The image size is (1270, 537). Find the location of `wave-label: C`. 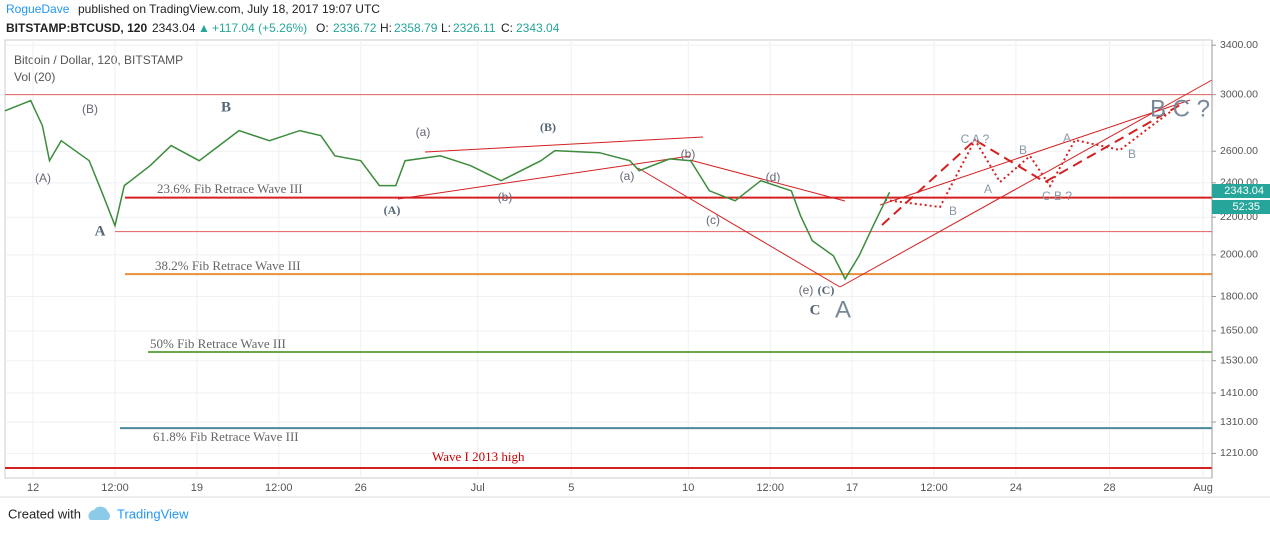

wave-label: C is located at coordinates (815, 310).